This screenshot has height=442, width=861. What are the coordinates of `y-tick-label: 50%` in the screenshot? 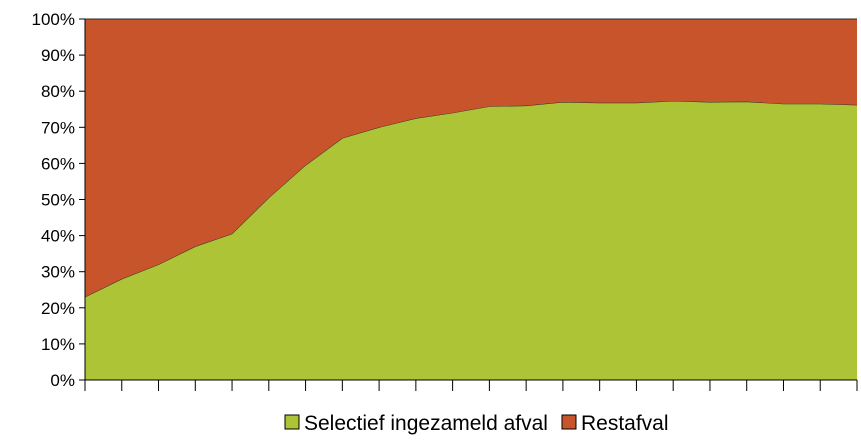 It's located at (58, 200).